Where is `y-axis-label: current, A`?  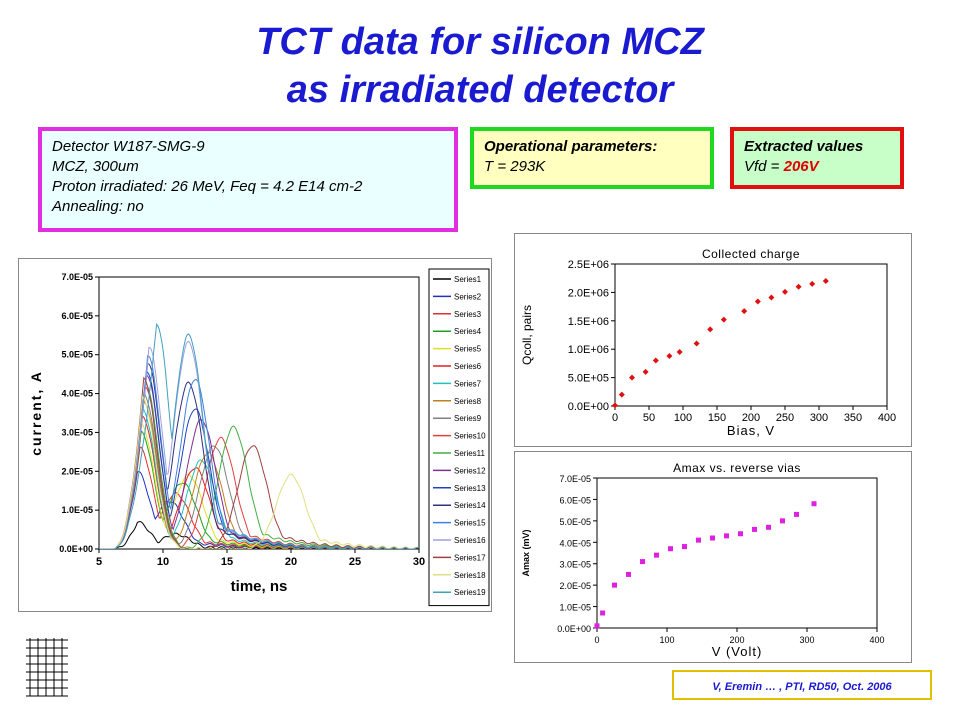
y-axis-label: current, A is located at coordinates (36, 413).